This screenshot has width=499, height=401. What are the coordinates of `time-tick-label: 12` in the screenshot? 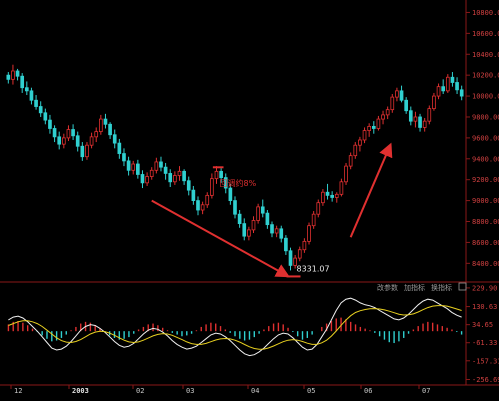 It's located at (18, 391).